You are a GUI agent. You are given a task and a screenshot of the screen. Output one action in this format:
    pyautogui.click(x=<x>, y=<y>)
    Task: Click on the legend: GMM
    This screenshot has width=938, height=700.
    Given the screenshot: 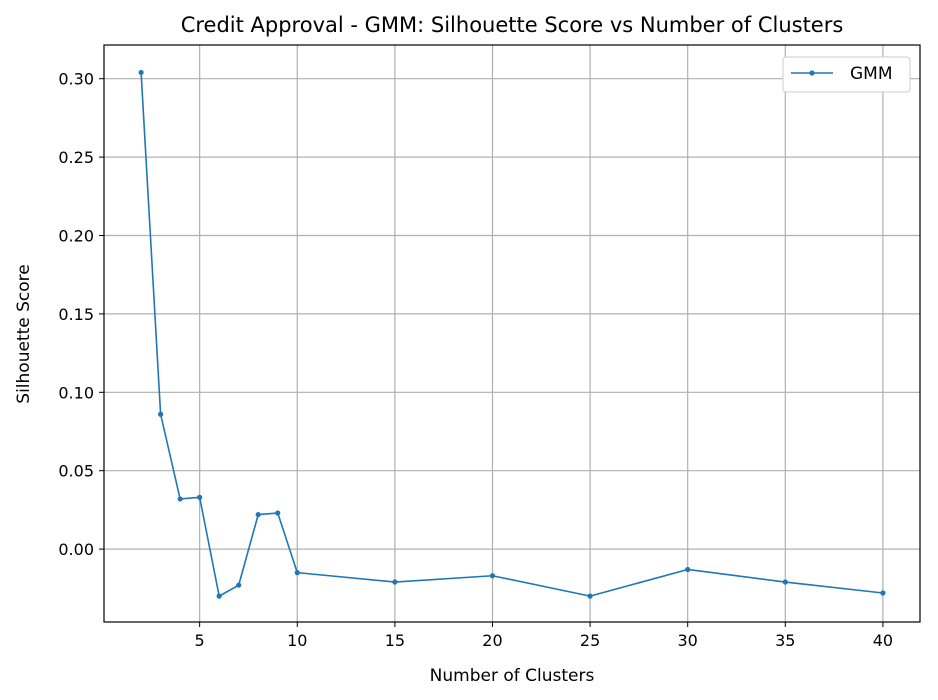 What is the action you would take?
    pyautogui.click(x=846, y=74)
    